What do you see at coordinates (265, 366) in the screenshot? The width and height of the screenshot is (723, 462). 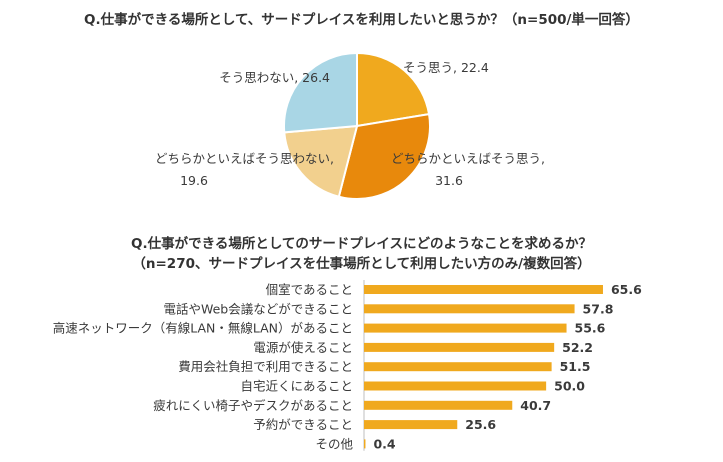 I see `bar-category-label: 費用会社負担で利用できること` at bounding box center [265, 366].